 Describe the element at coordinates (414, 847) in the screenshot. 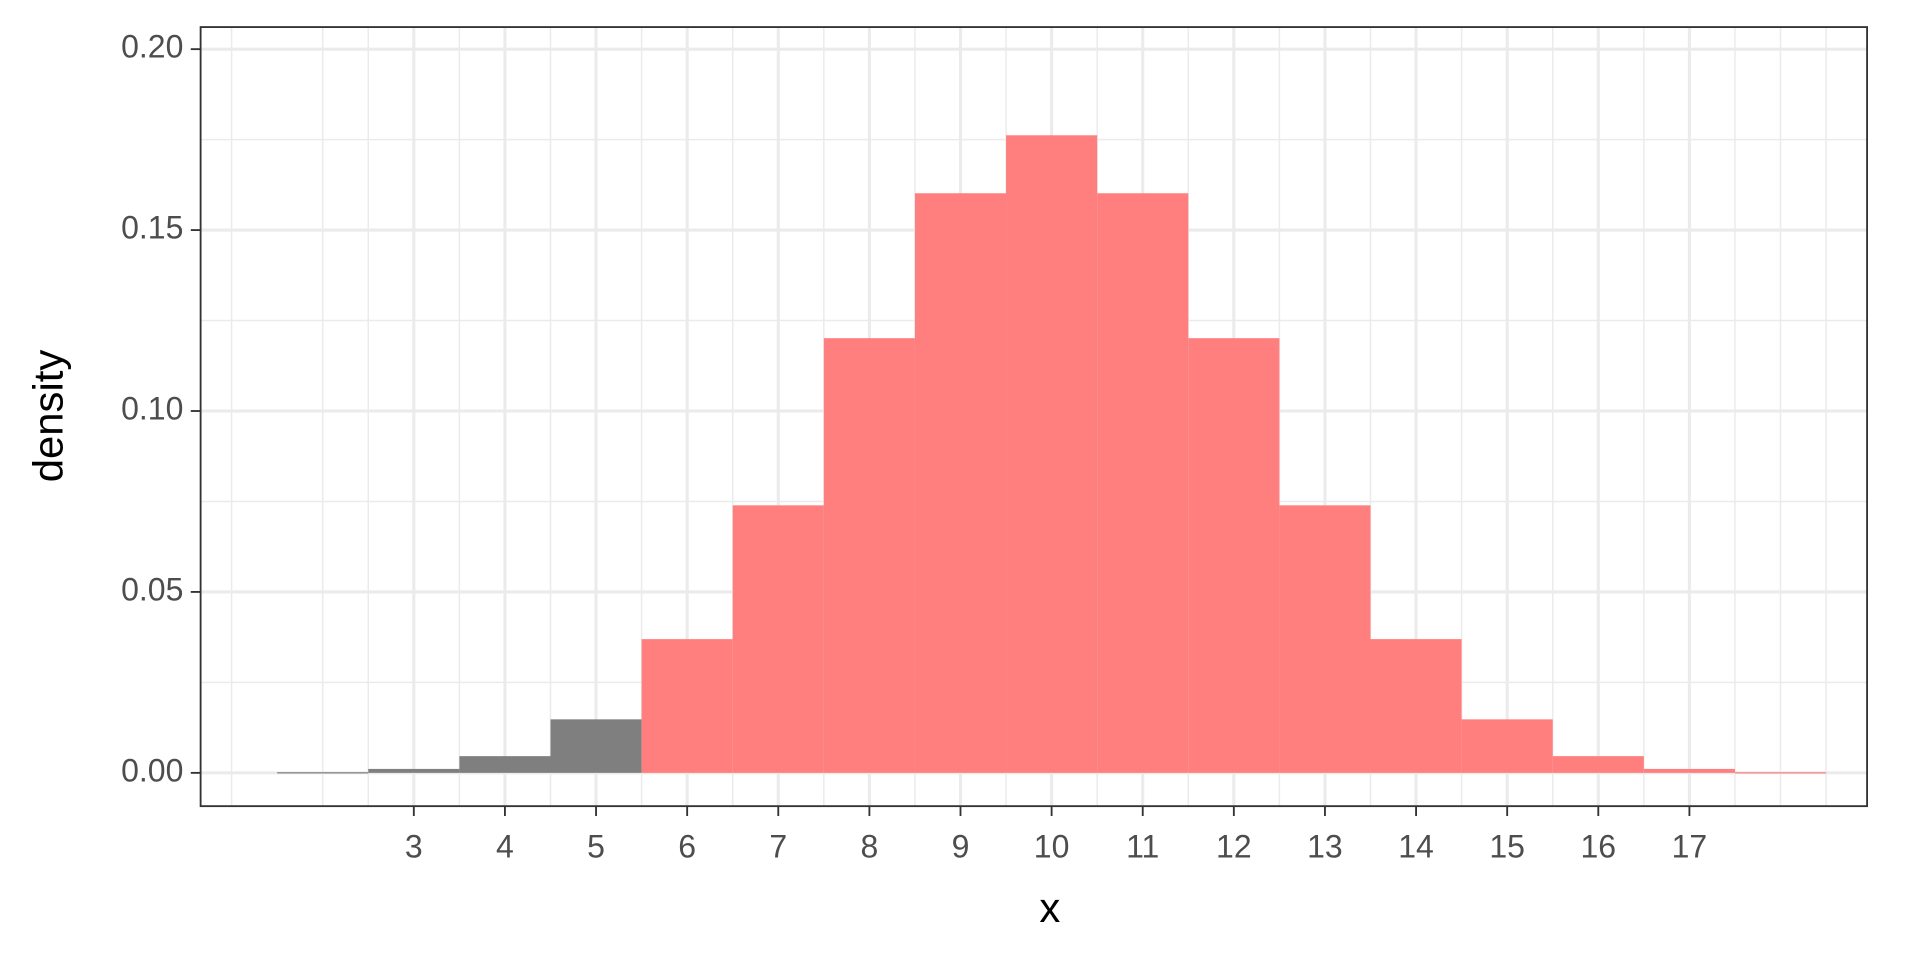

I see `x-tick-label: 3` at that location.